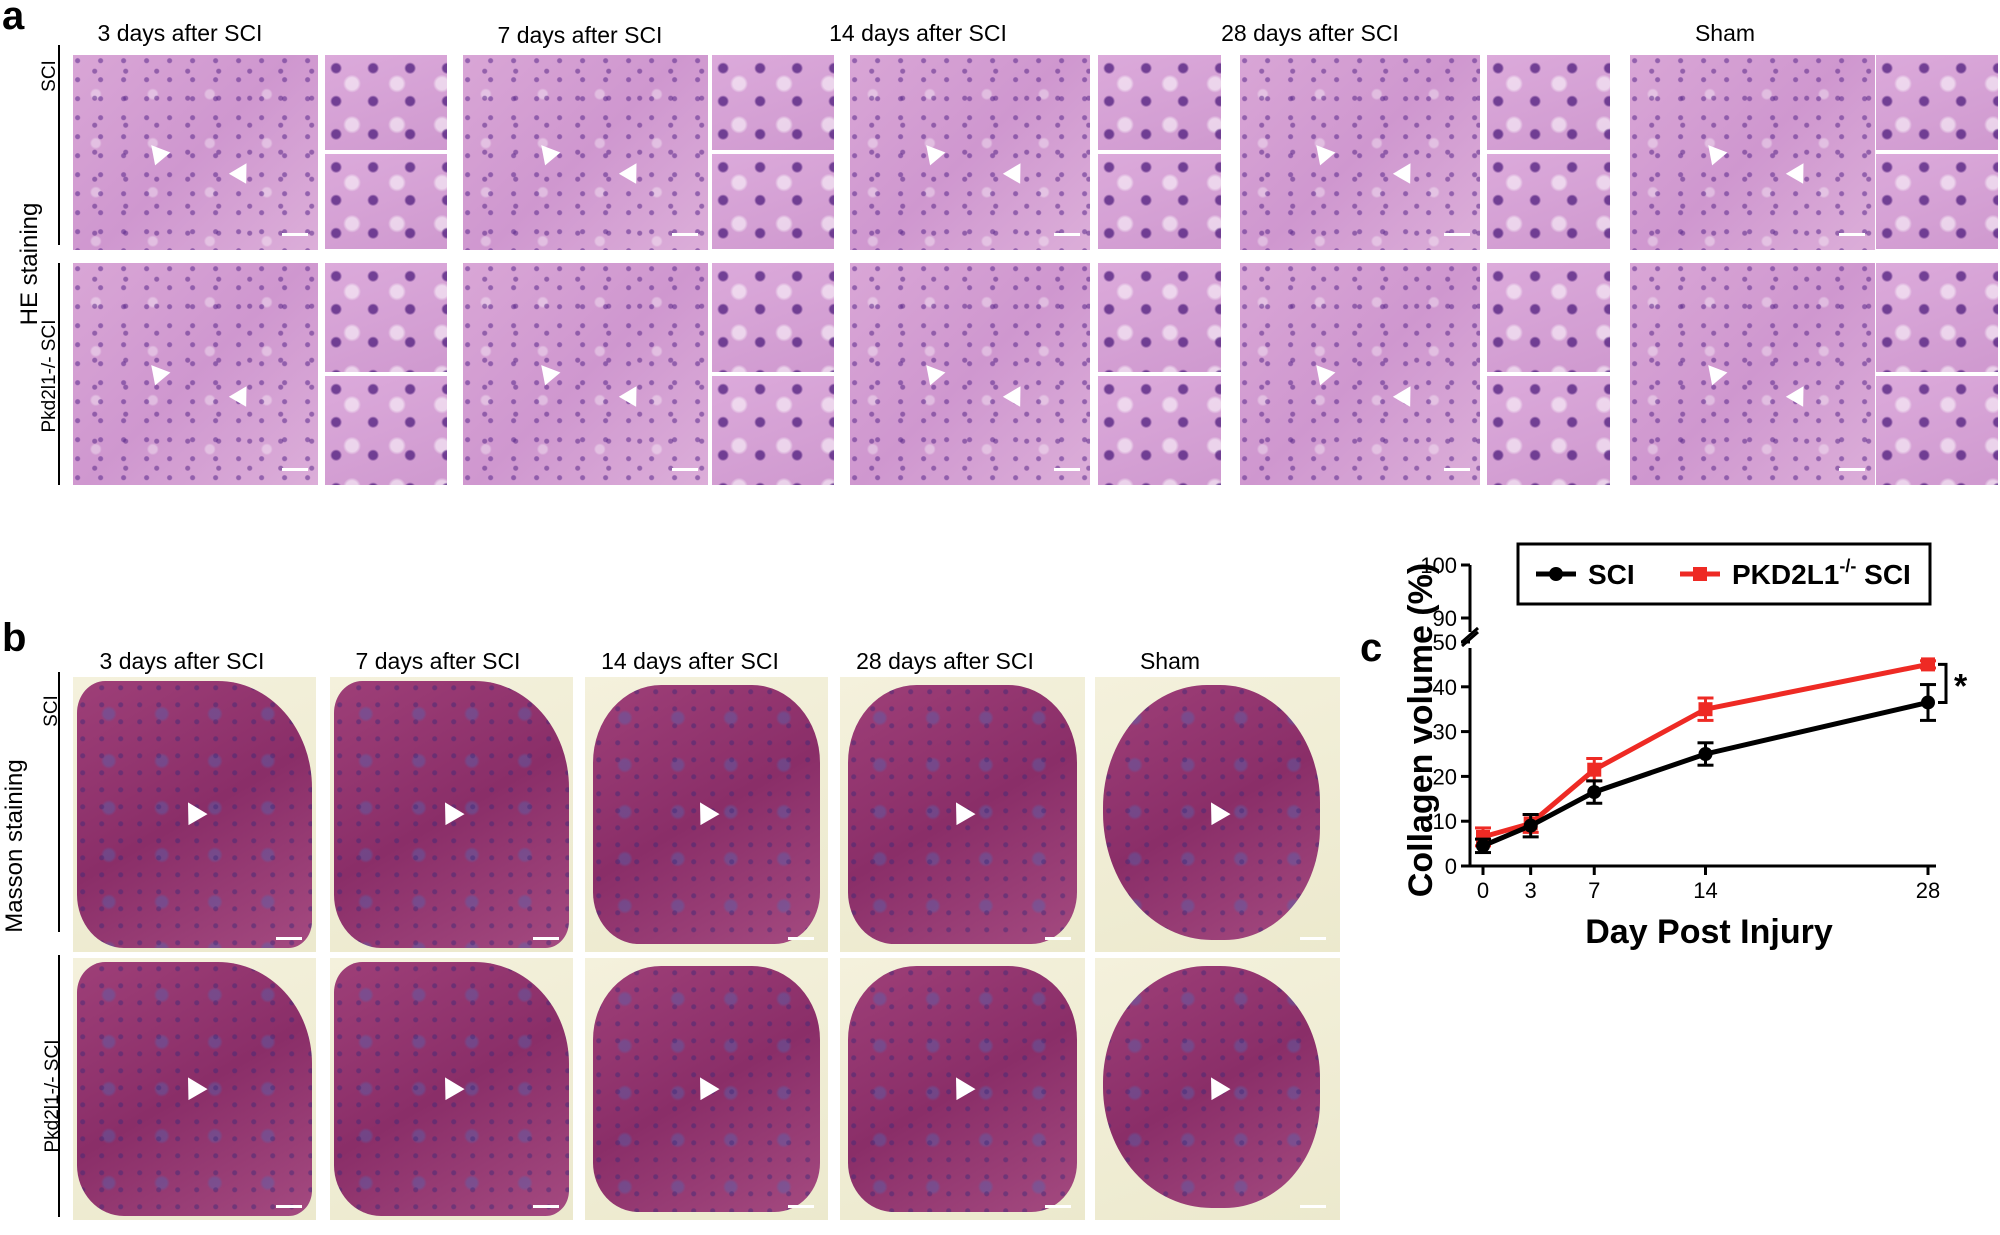 The width and height of the screenshot is (2000, 1235). I want to click on he-image-ko-14d, so click(970, 374).